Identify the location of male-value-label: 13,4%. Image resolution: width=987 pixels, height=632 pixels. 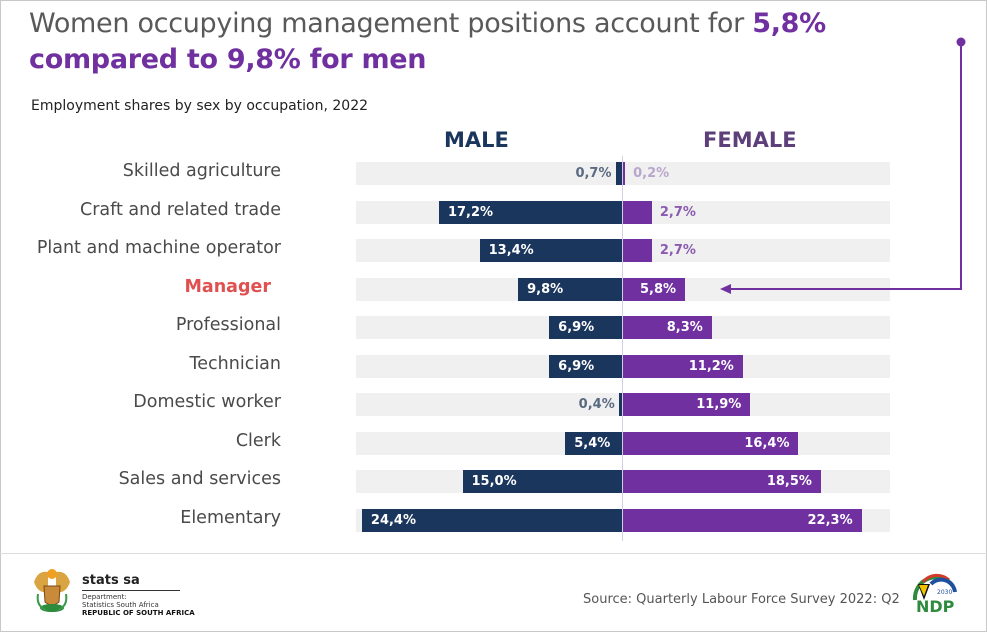
(511, 250).